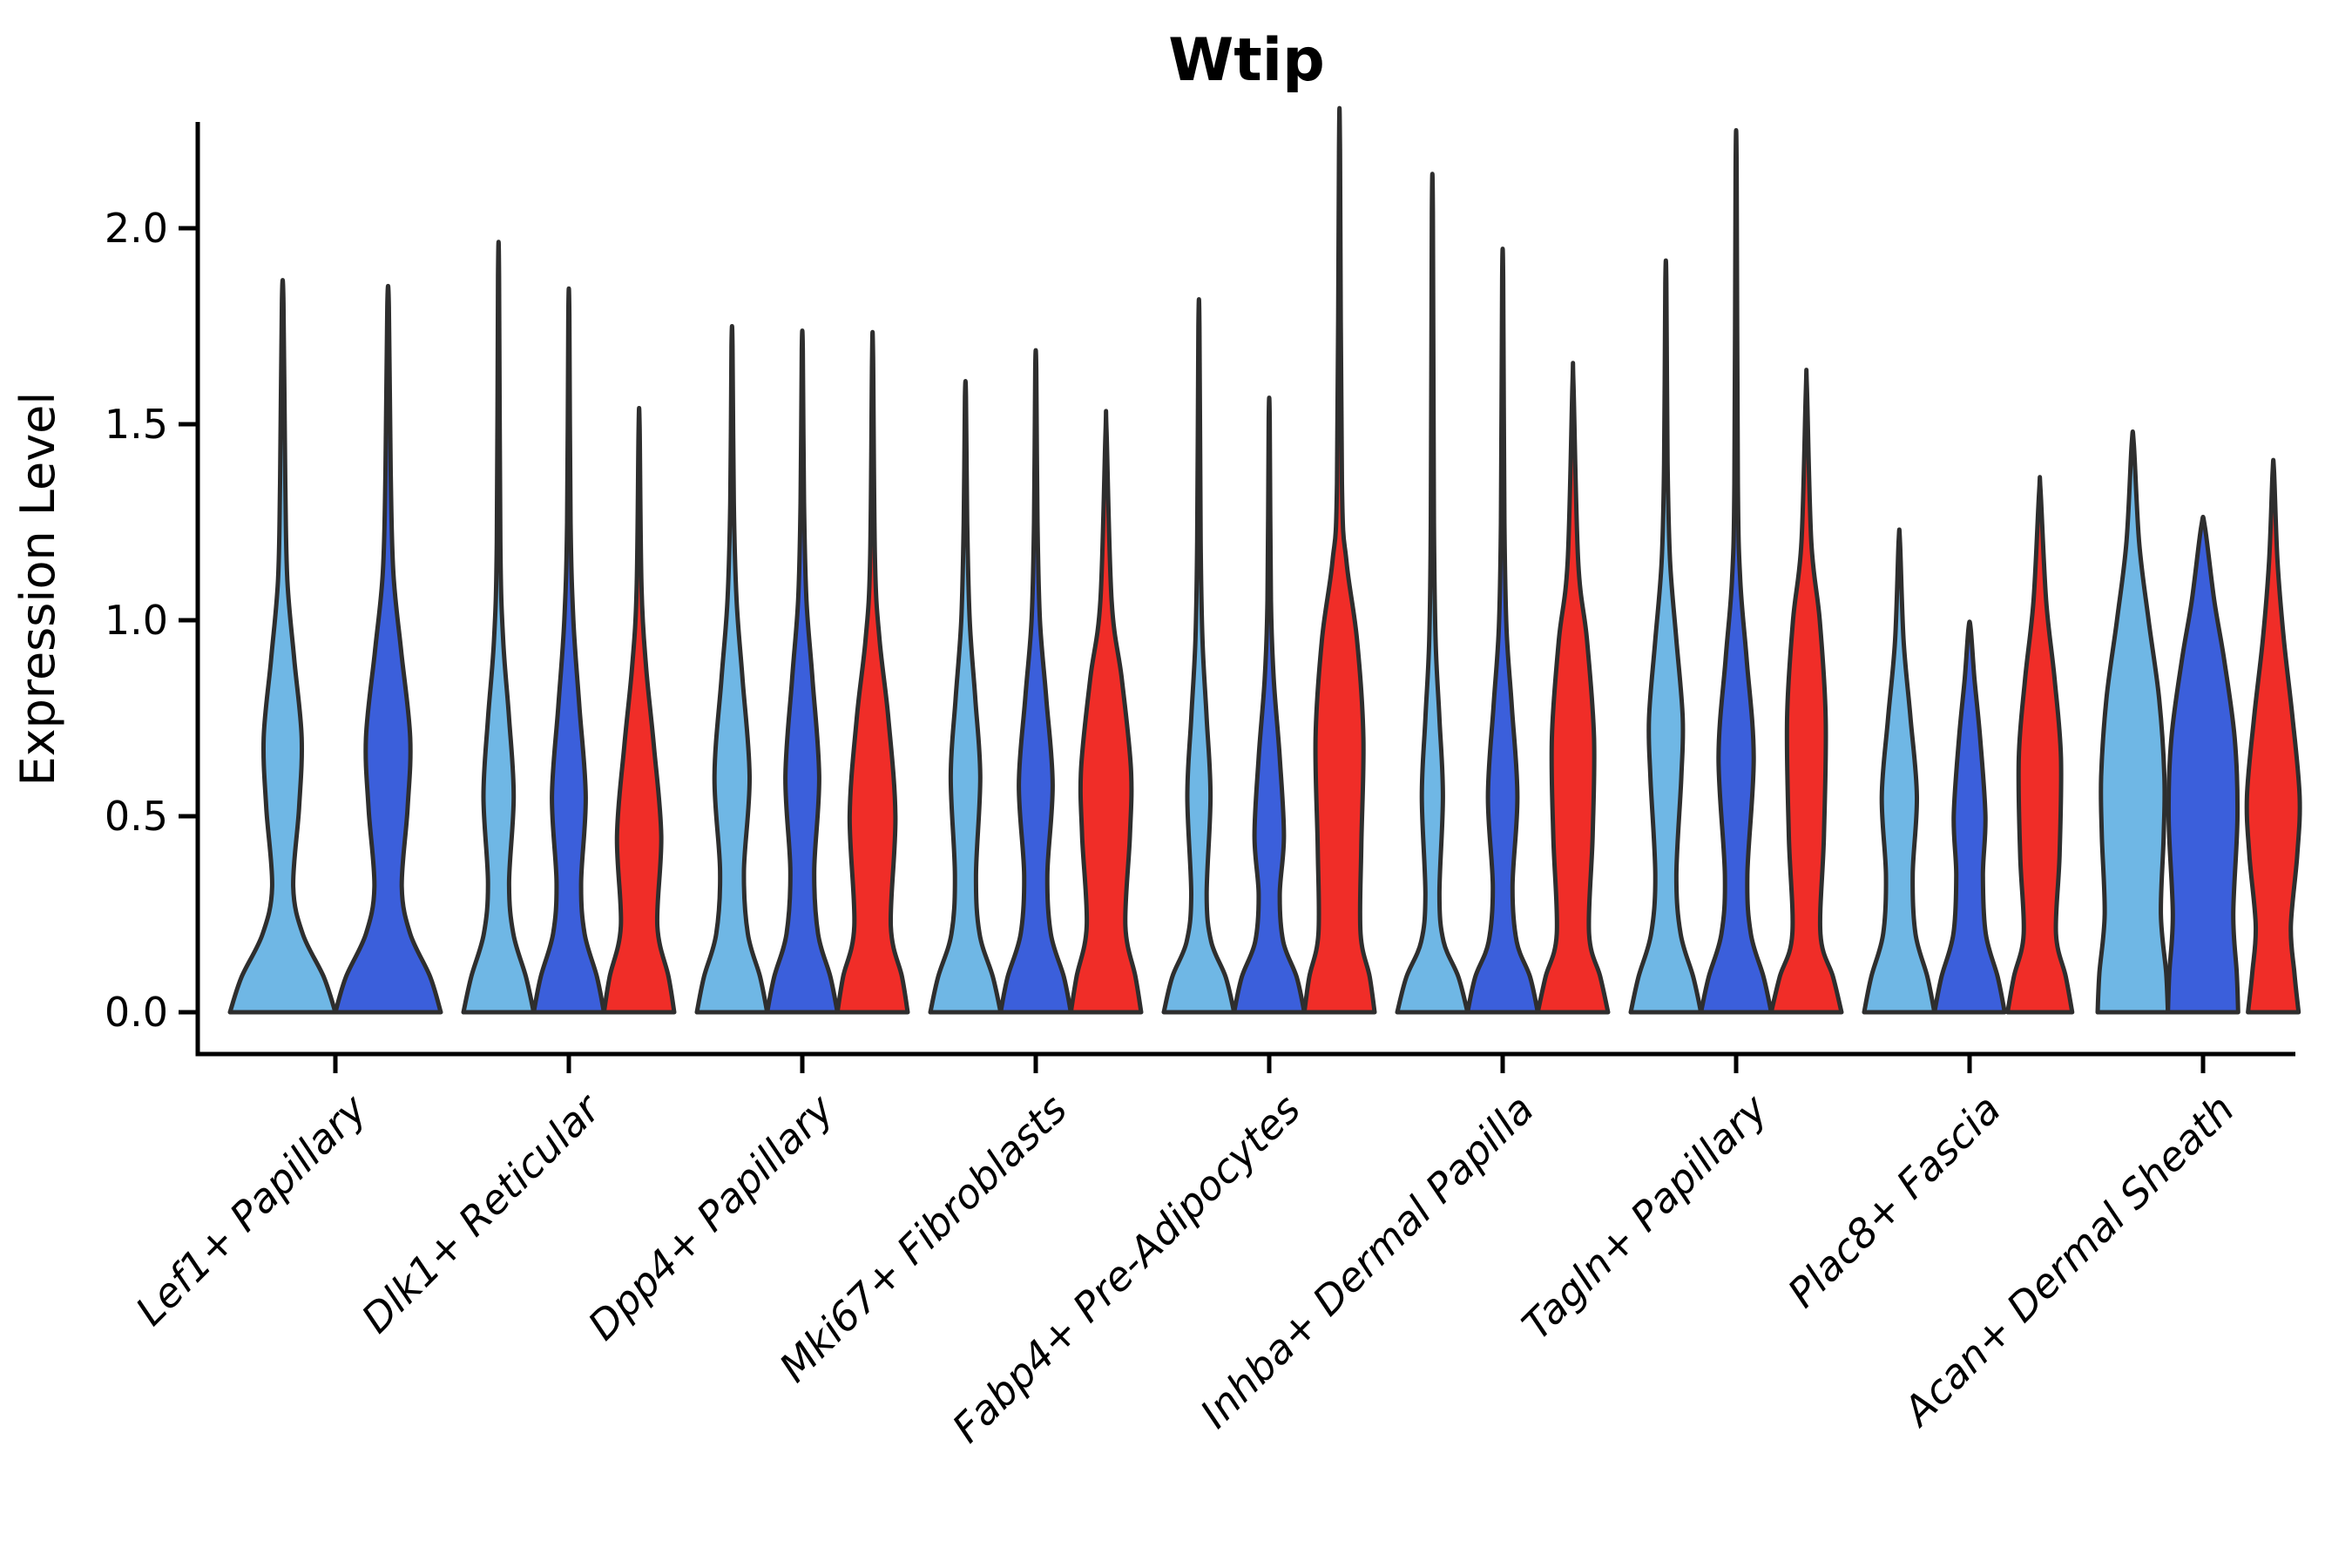  What do you see at coordinates (1736, 571) in the screenshot?
I see `violin-tagln-papillary-dark_blue` at bounding box center [1736, 571].